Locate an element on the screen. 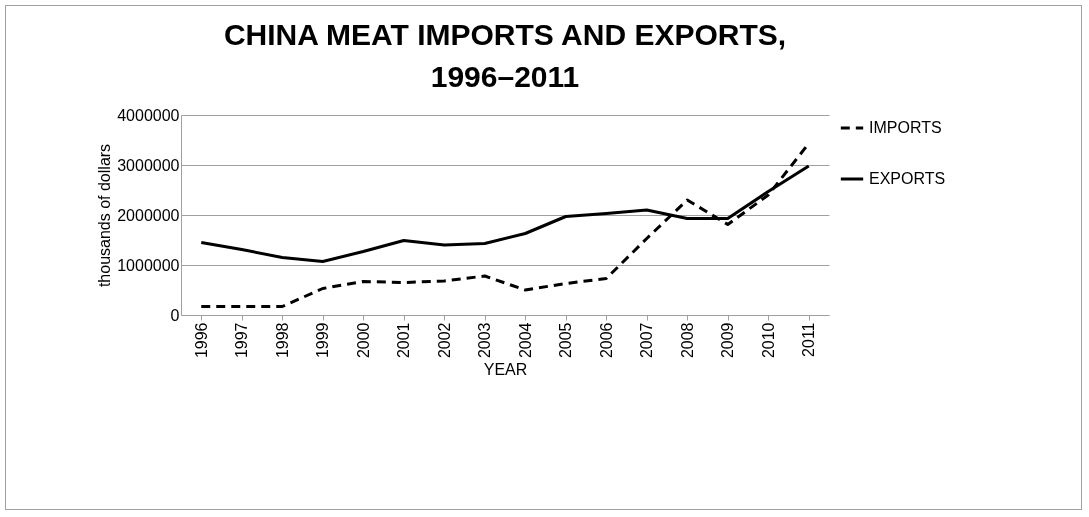 This screenshot has height=517, width=1089. x-axis-title: YEAR is located at coordinates (505, 370).